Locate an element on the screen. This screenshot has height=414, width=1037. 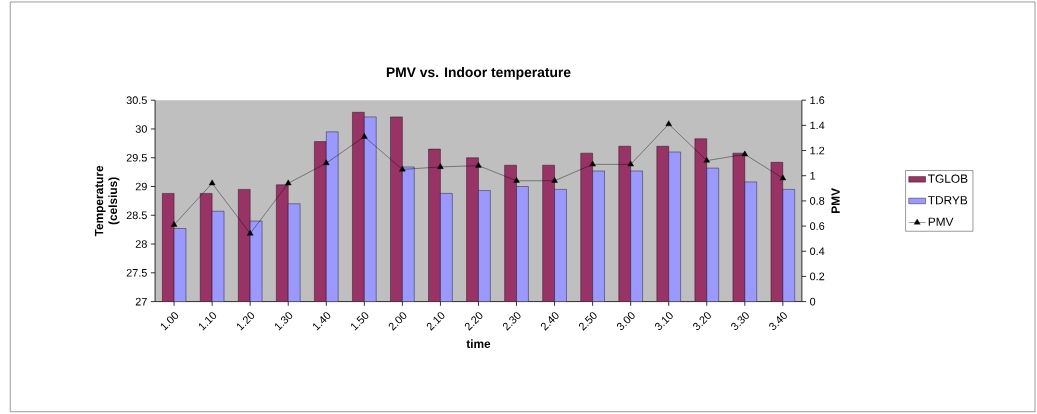
y-tick-label: 28 is located at coordinates (141, 244).